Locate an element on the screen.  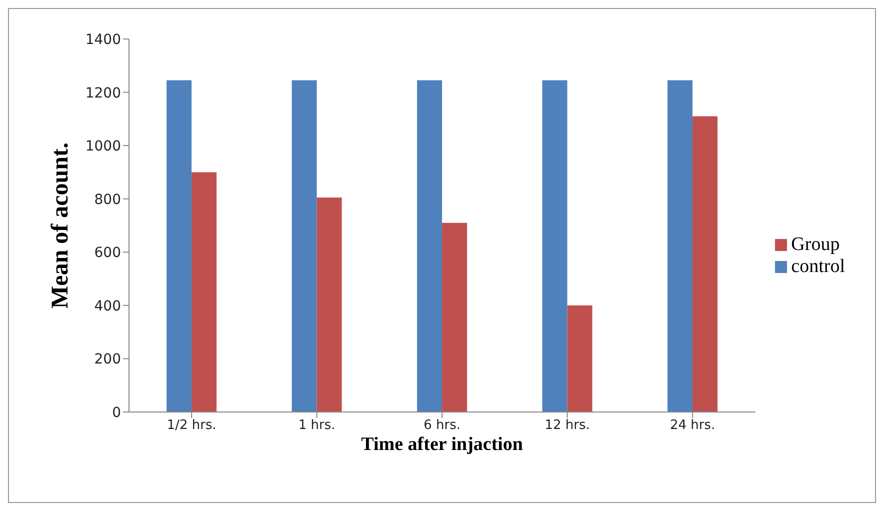
y-tick-label: 400 is located at coordinates (107, 306).